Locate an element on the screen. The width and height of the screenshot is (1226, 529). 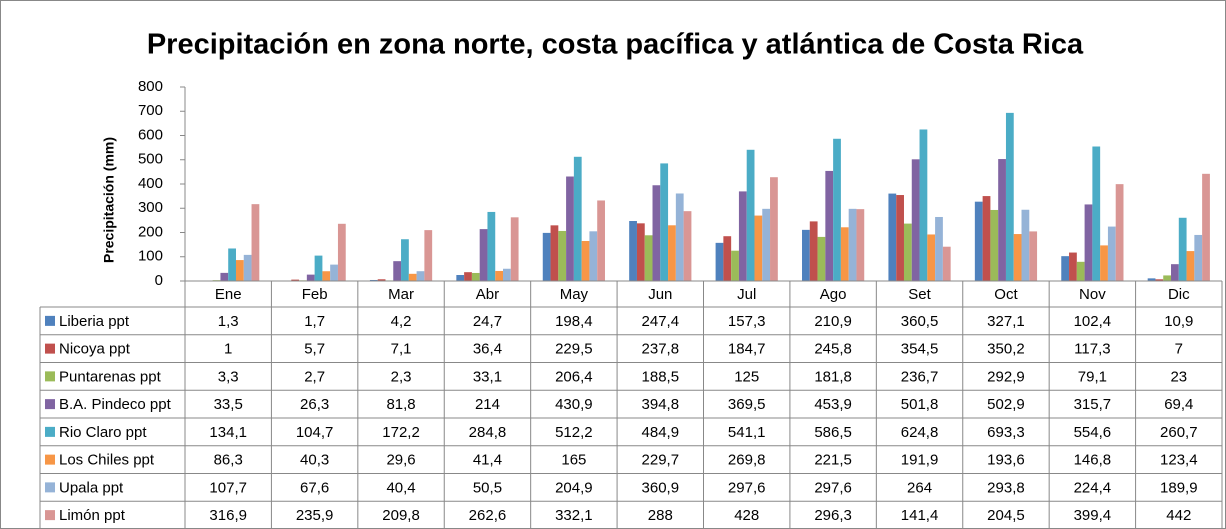
table-cell: 33,5 is located at coordinates (228, 404).